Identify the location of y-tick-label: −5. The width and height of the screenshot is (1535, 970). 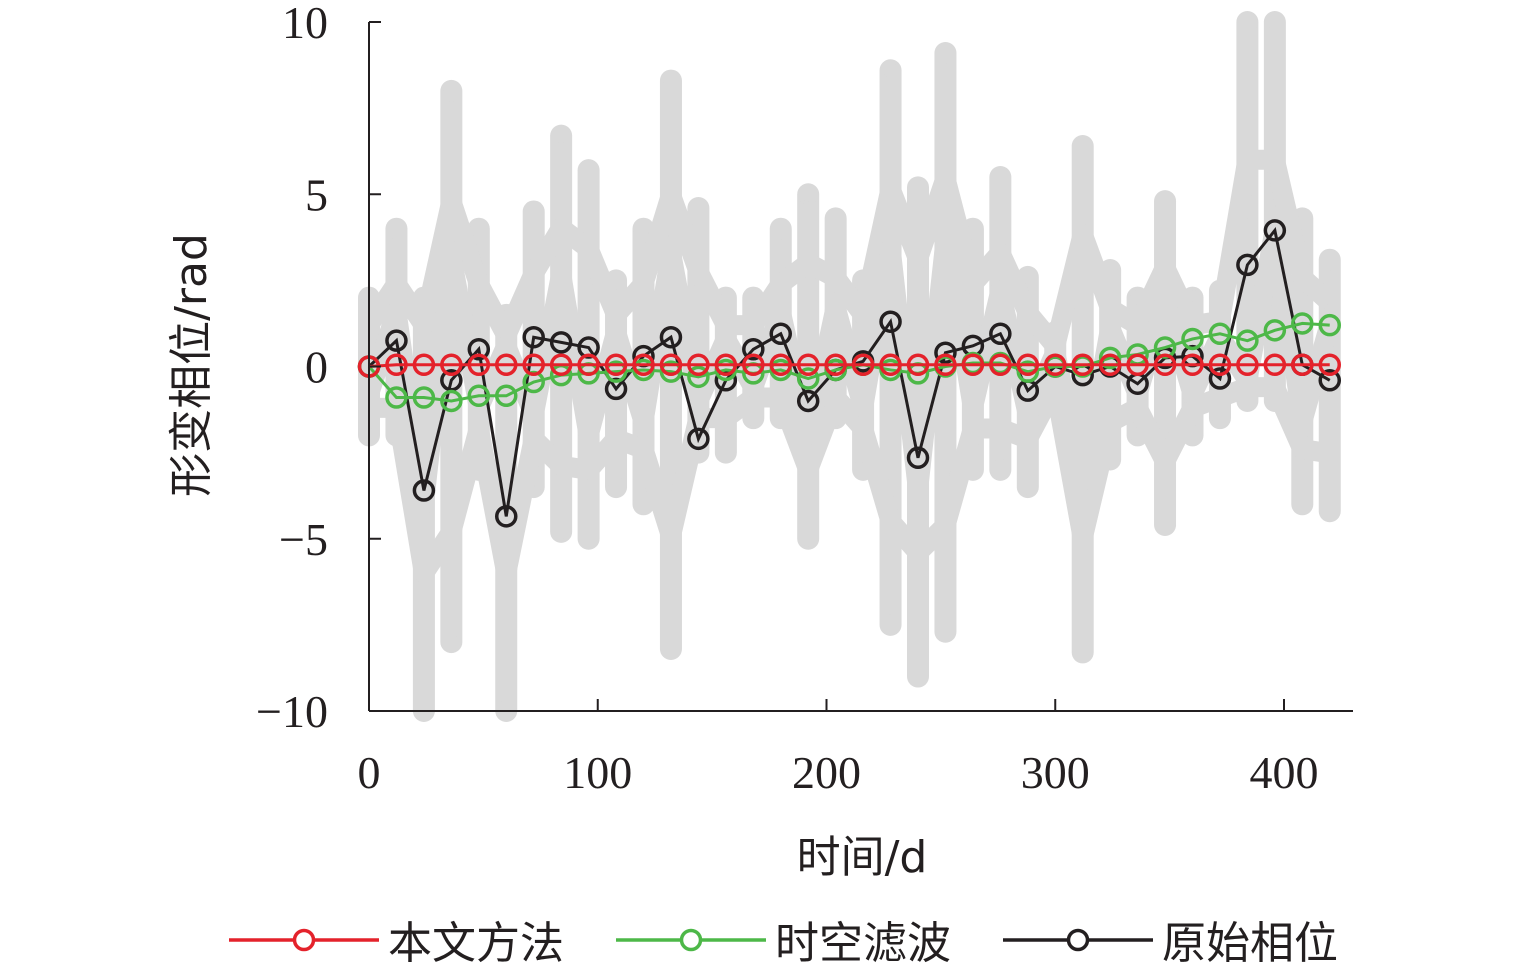
(303, 539).